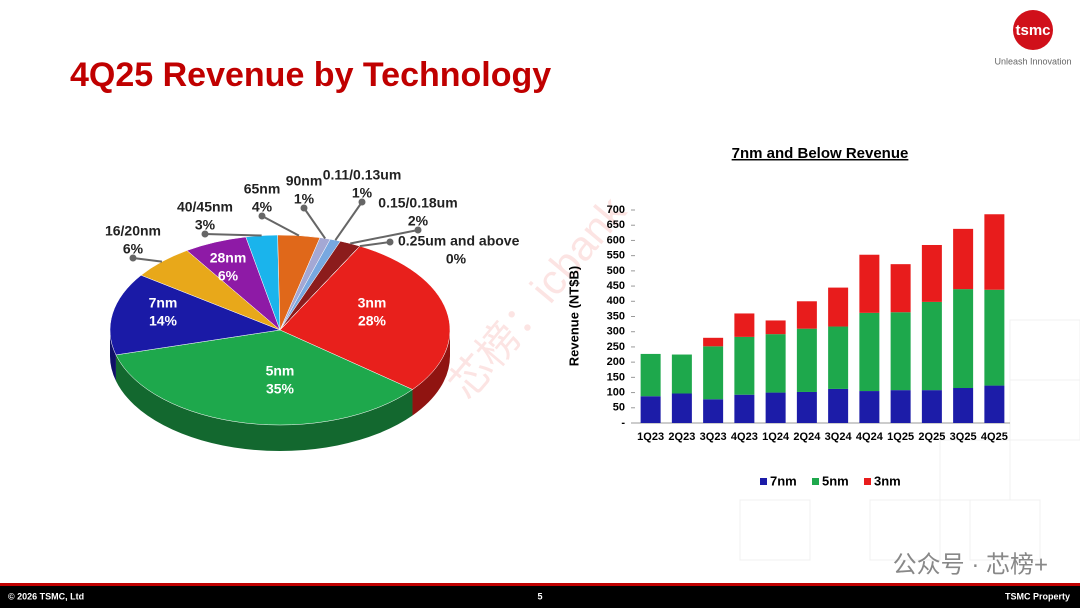  Describe the element at coordinates (820, 153) in the screenshot. I see `chart-title: 7nm and Below Revenue` at that location.